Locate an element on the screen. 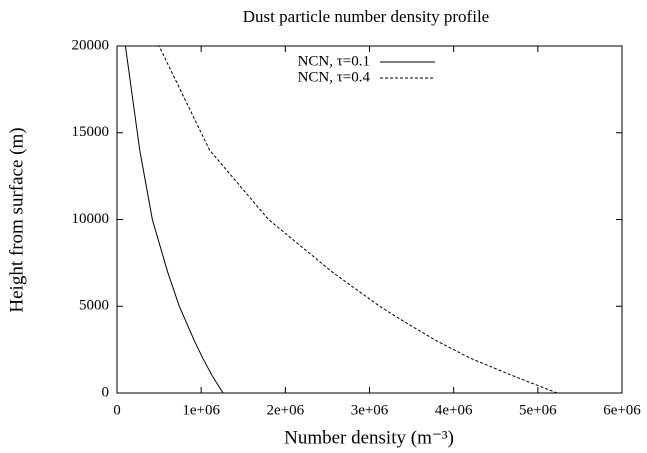 The height and width of the screenshot is (453, 647). y-tick-label: 10000 is located at coordinates (91, 219).